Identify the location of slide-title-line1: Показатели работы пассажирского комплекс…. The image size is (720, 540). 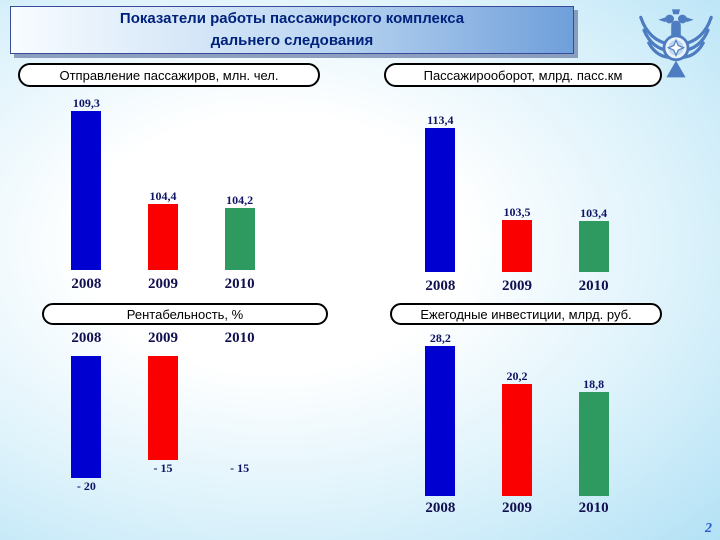
(292, 19).